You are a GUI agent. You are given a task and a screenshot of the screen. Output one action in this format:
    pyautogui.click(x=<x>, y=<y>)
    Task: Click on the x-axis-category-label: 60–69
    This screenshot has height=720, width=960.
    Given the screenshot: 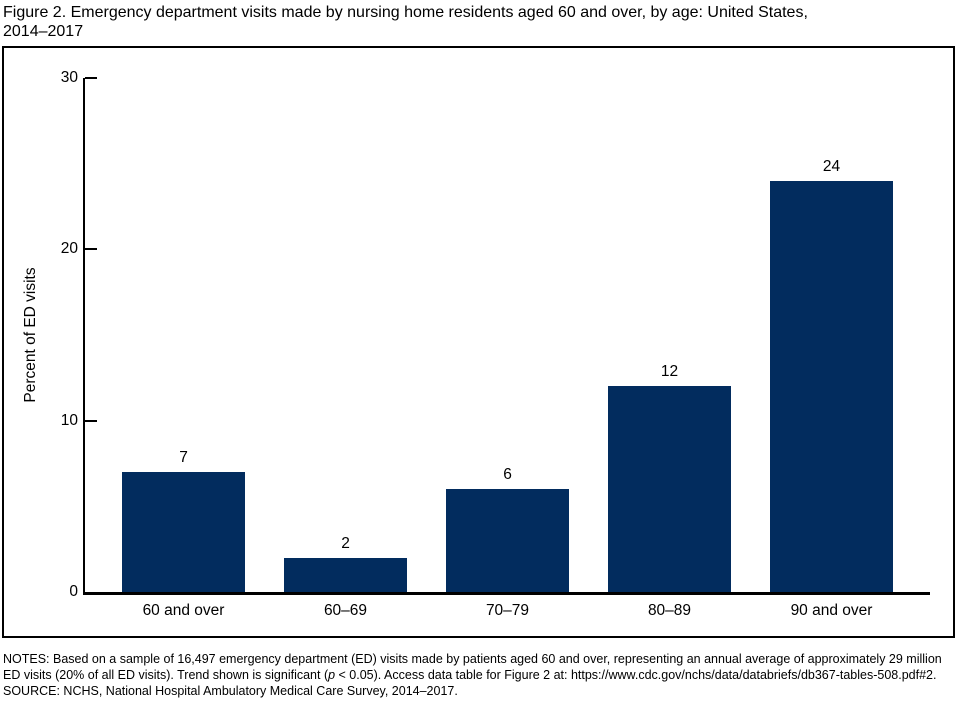 What is the action you would take?
    pyautogui.click(x=345, y=610)
    